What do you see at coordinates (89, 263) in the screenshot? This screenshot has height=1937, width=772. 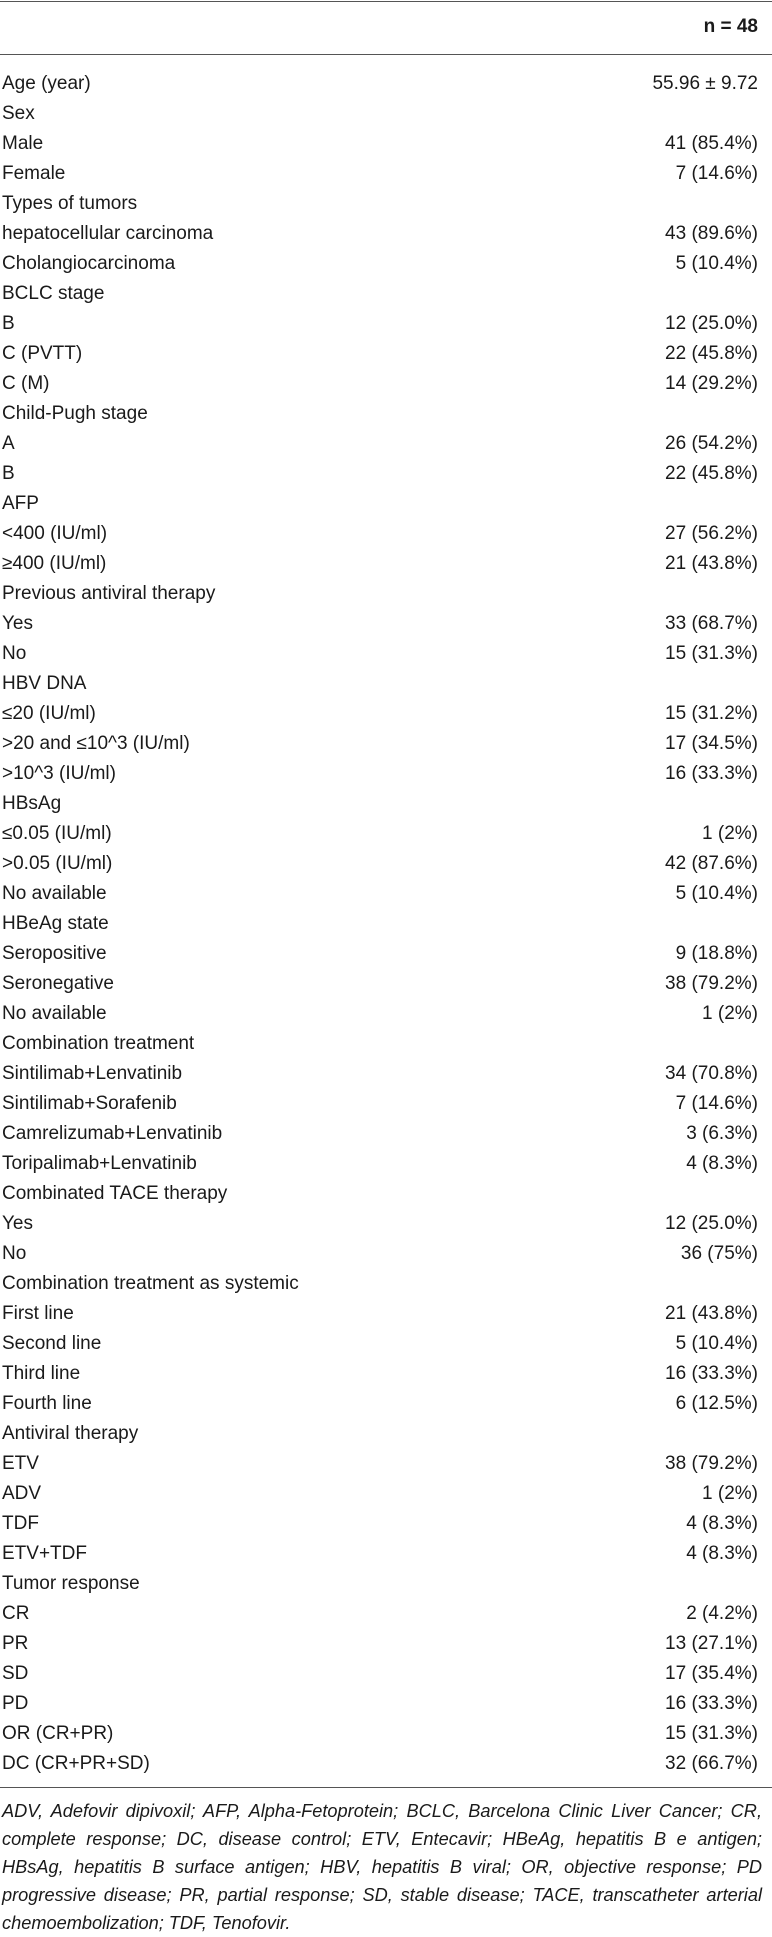 I see `row-label: Cholangiocarcinoma` at bounding box center [89, 263].